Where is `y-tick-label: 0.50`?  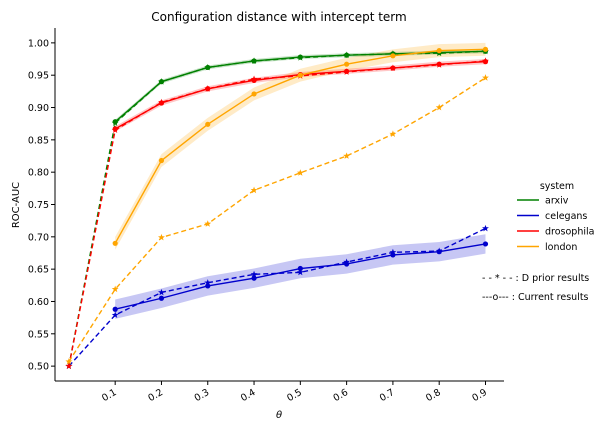
y-tick-label: 0.50 is located at coordinates (38, 367).